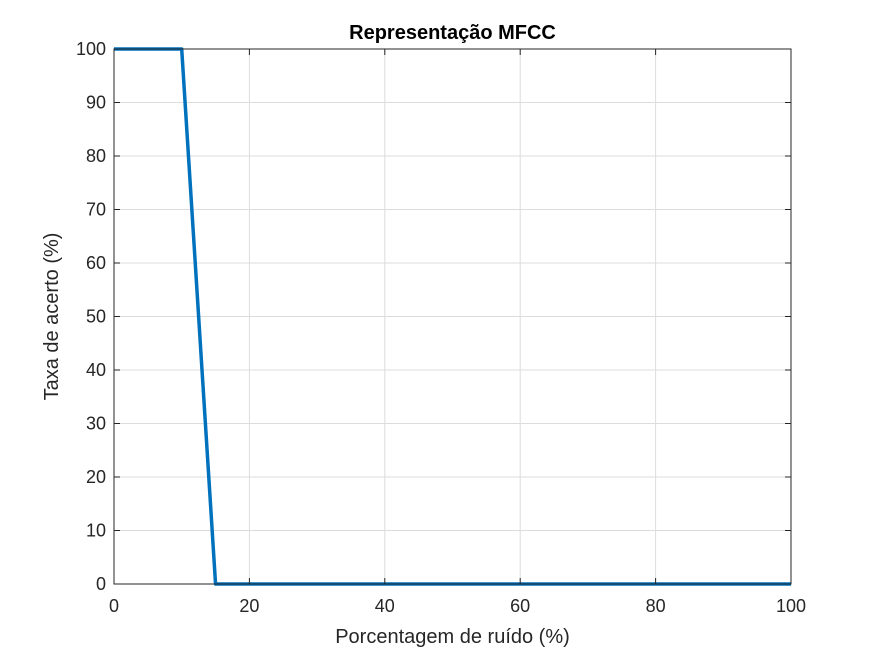  I want to click on x-tick-label: 80, so click(656, 606).